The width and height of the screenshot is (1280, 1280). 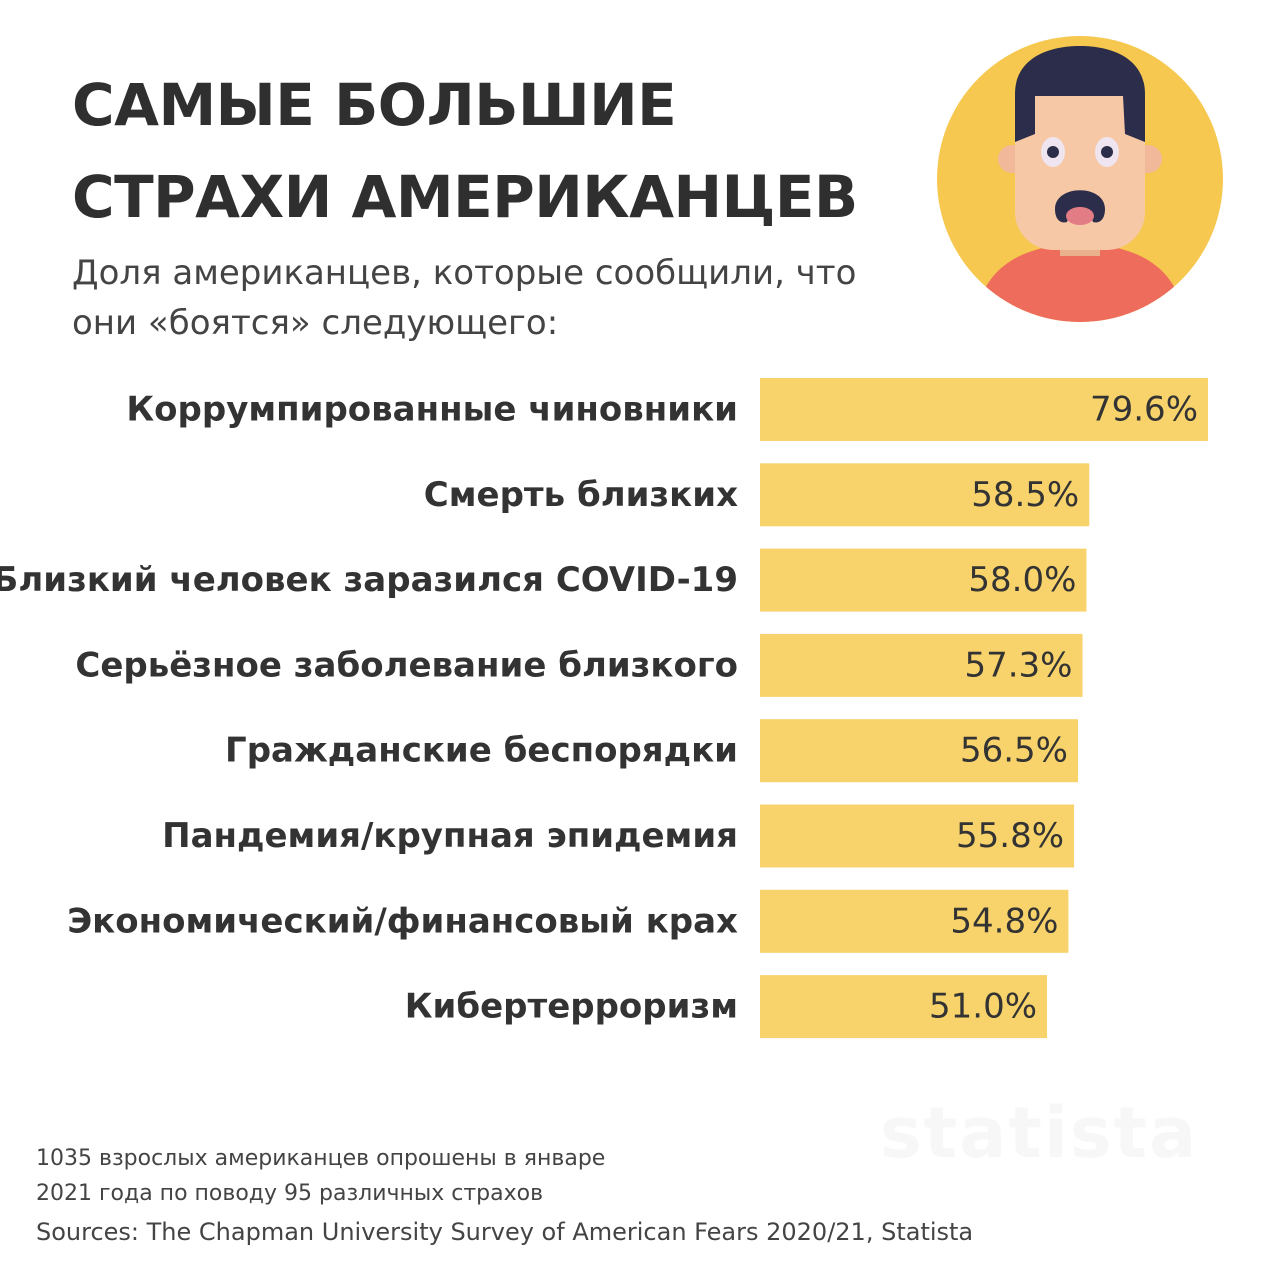 I want to click on open-mouth, so click(x=1080, y=216).